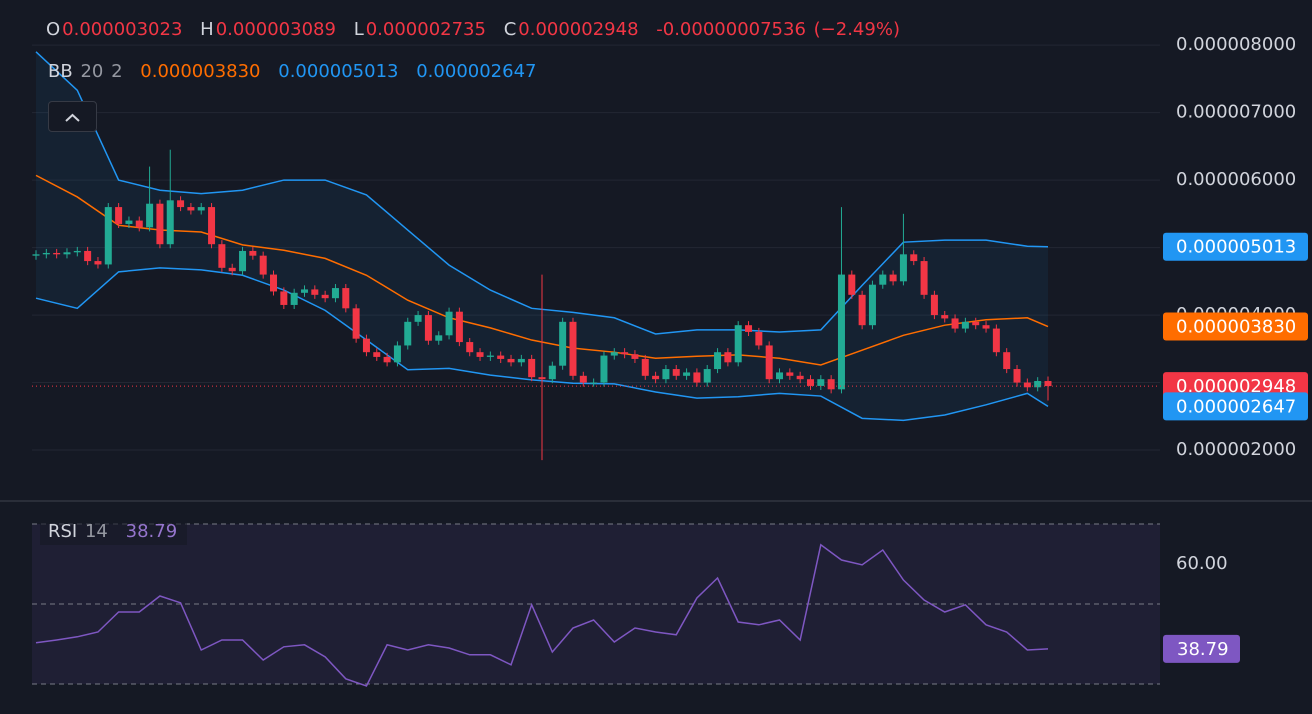 The image size is (1312, 714). What do you see at coordinates (1236, 44) in the screenshot?
I see `y-tick-label: 0.000008000` at bounding box center [1236, 44].